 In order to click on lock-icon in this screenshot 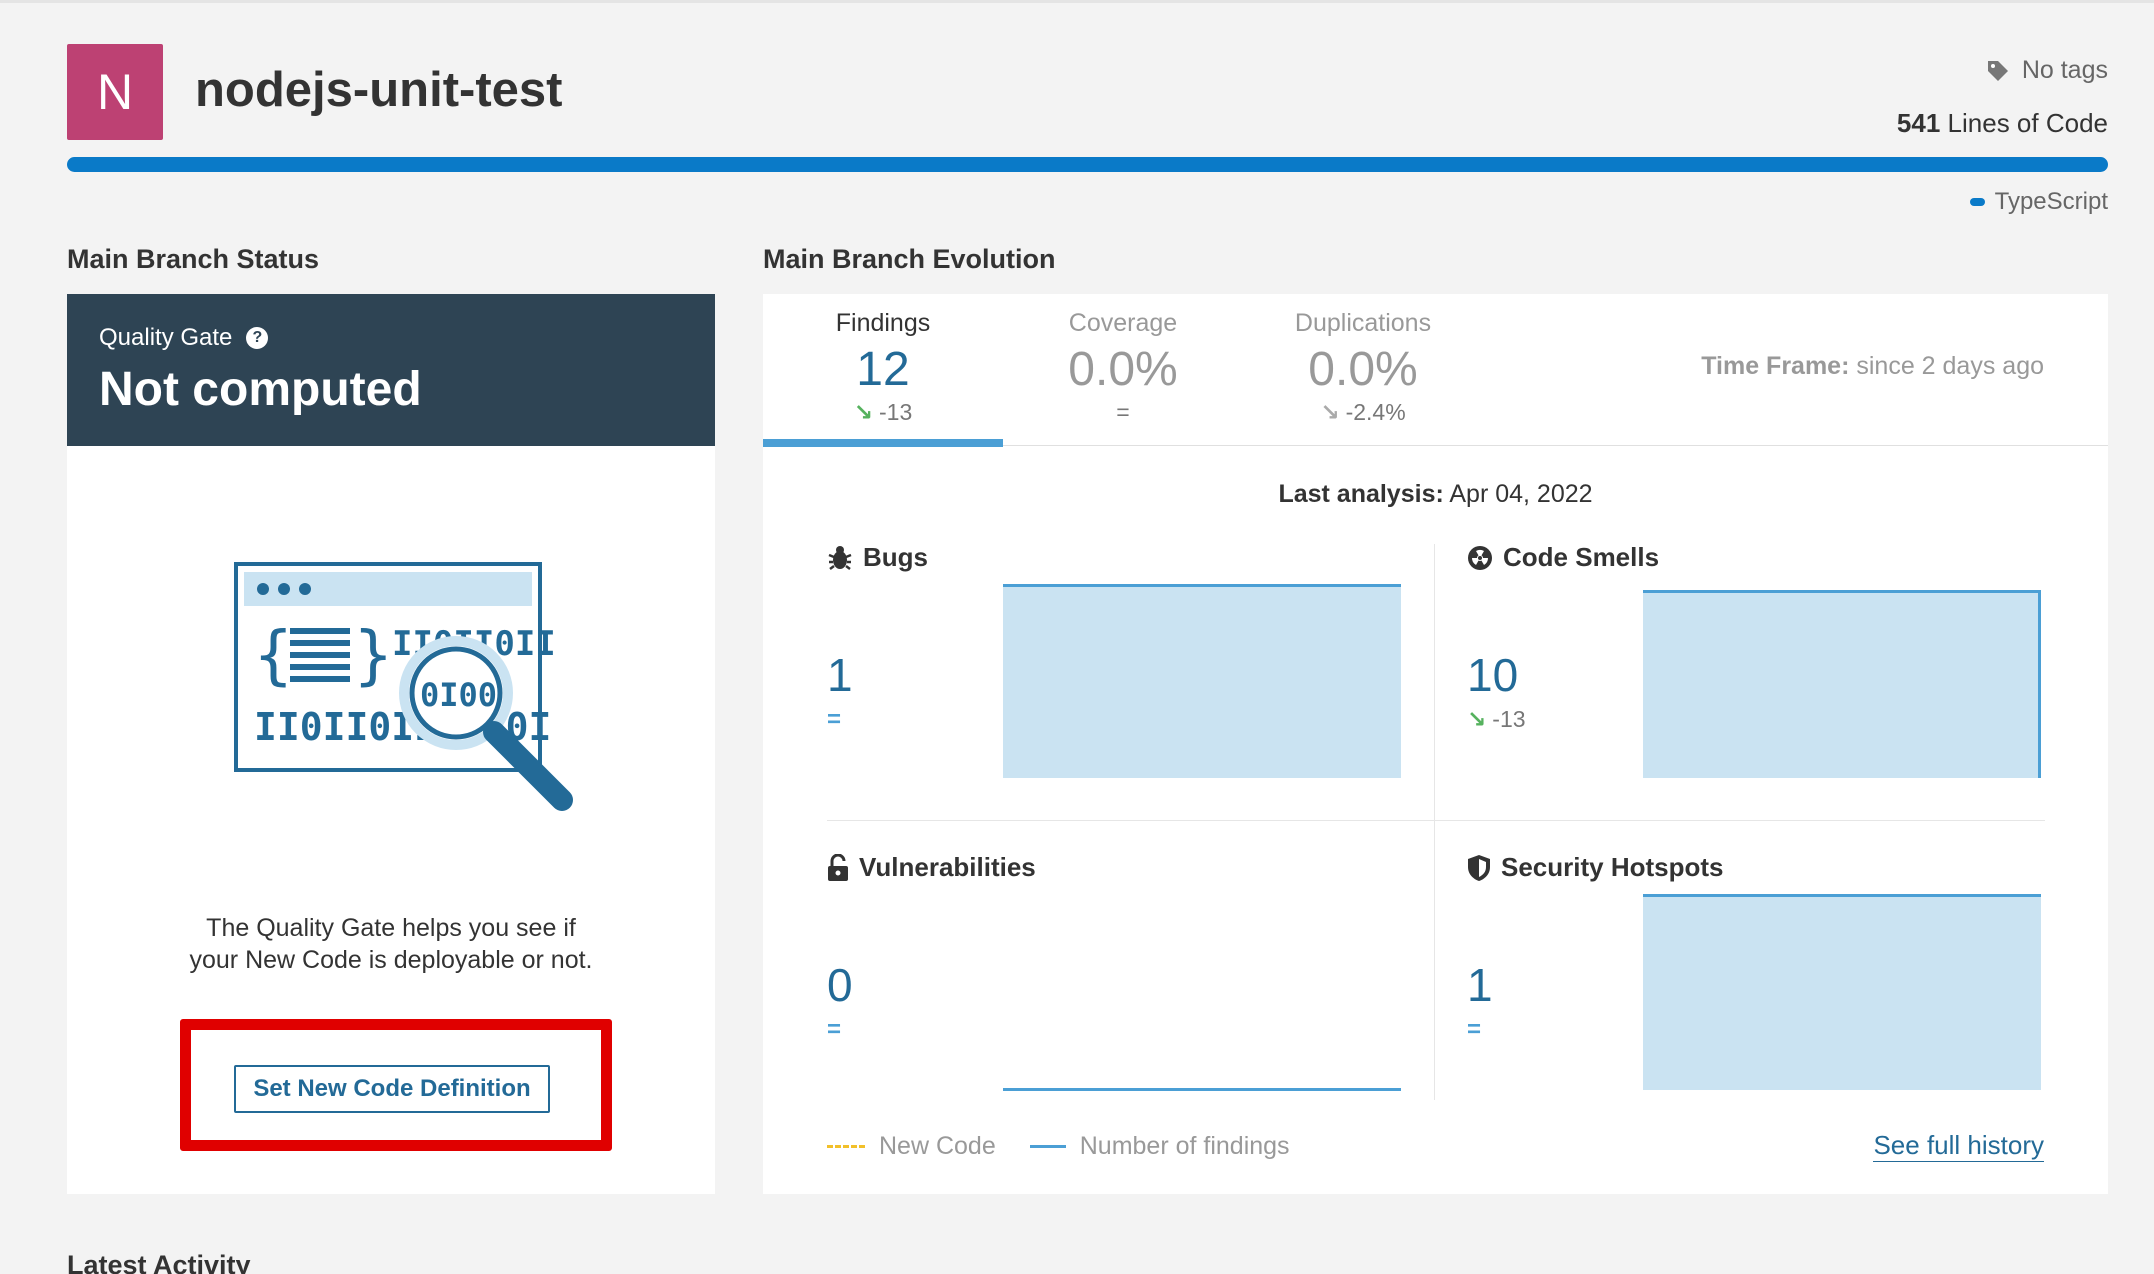, I will do `click(838, 867)`.